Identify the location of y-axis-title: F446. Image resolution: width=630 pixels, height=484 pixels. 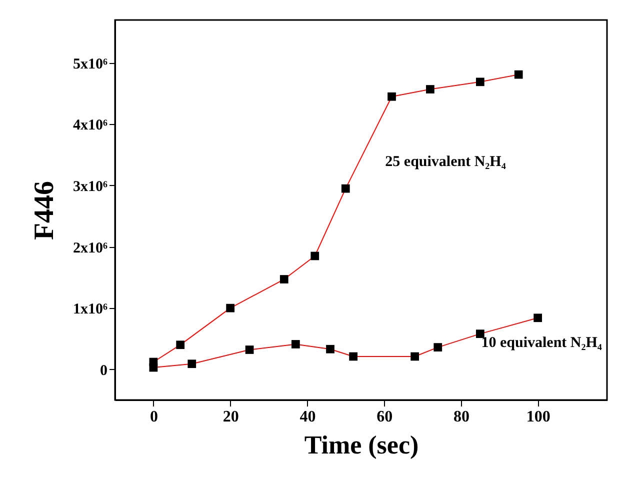
(44, 210).